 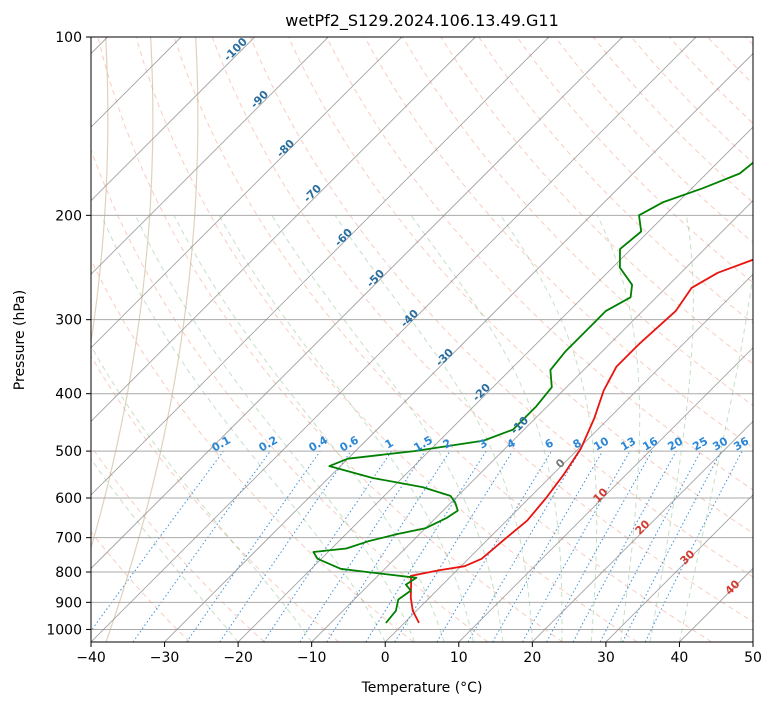 I want to click on y-tick-label: 400, so click(x=68, y=395).